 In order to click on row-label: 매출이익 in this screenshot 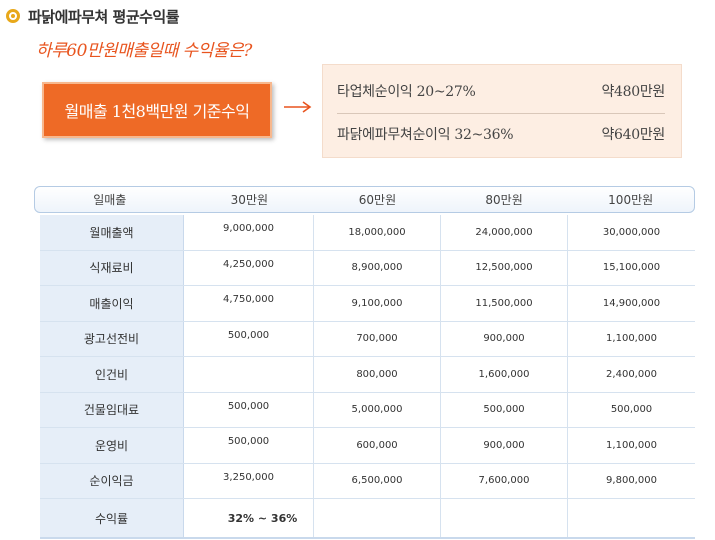, I will do `click(112, 303)`.